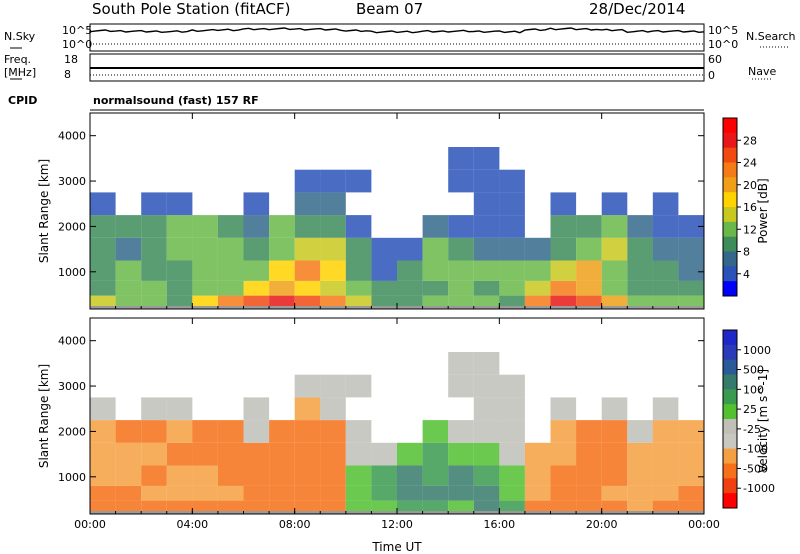  Describe the element at coordinates (72, 226) in the screenshot. I see `ytick-label: 2000` at that location.